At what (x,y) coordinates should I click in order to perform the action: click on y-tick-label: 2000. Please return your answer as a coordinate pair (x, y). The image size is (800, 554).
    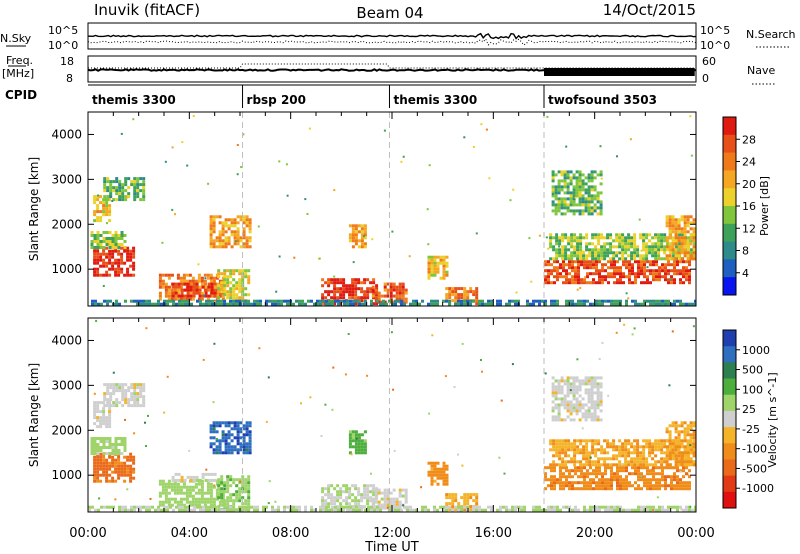
    Looking at the image, I should click on (66, 224).